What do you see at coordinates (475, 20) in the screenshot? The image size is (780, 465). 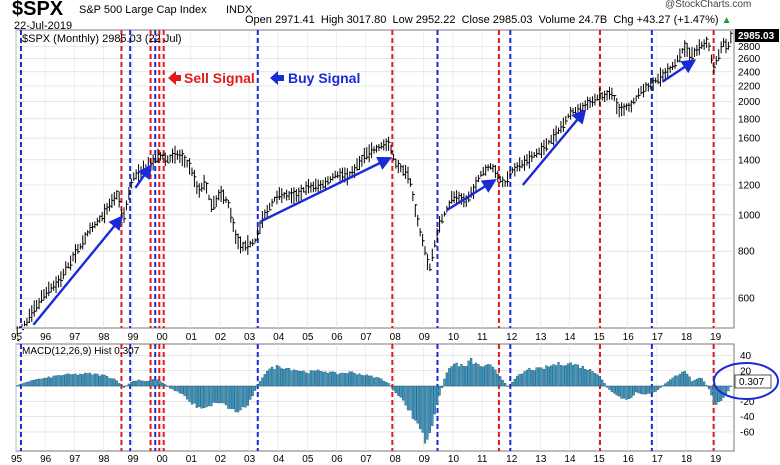 I see `close-label: Close` at bounding box center [475, 20].